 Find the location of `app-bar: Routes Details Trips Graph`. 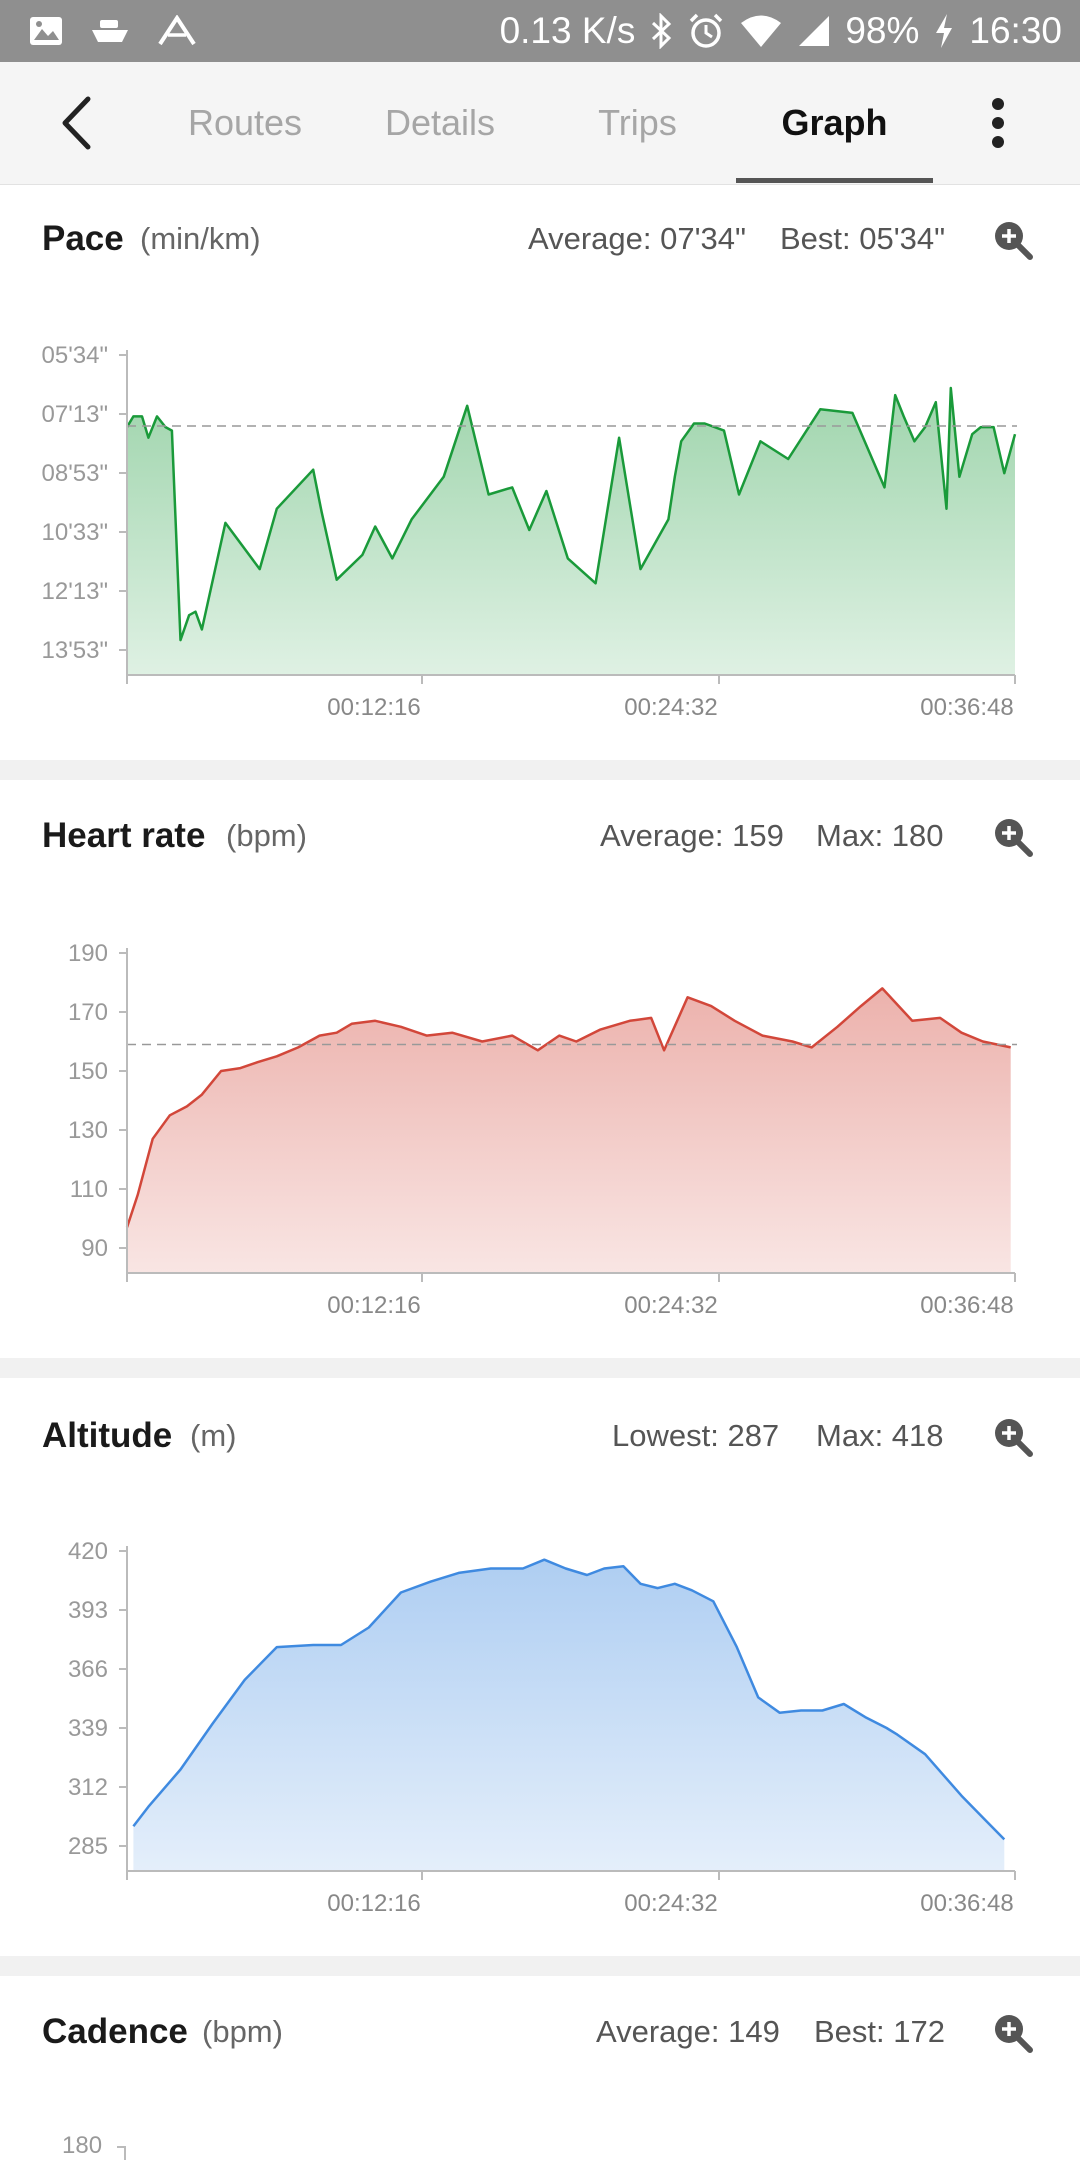

app-bar: Routes Details Trips Graph is located at coordinates (540, 123).